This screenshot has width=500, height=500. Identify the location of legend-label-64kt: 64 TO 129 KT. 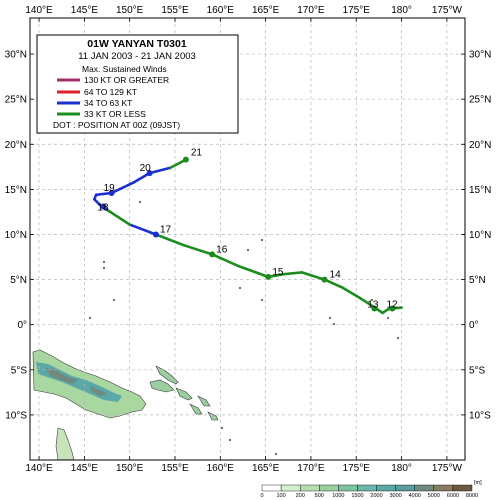
(110, 92).